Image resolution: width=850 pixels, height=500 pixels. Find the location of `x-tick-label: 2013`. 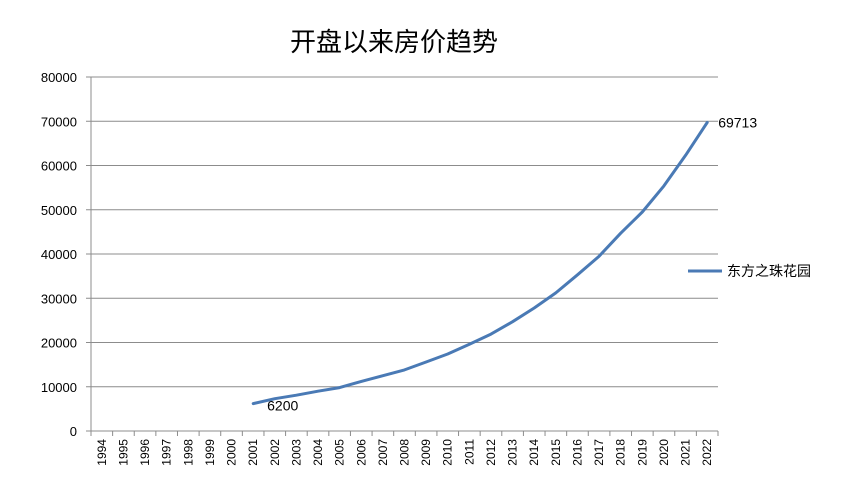

x-tick-label: 2013 is located at coordinates (513, 452).